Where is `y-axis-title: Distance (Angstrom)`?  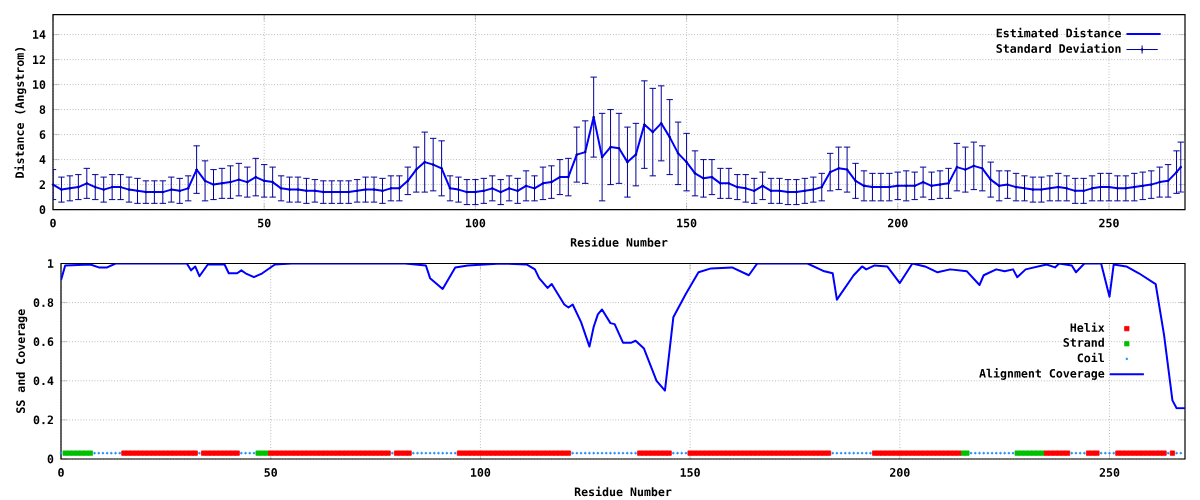
y-axis-title: Distance (Angstrom) is located at coordinates (20, 112).